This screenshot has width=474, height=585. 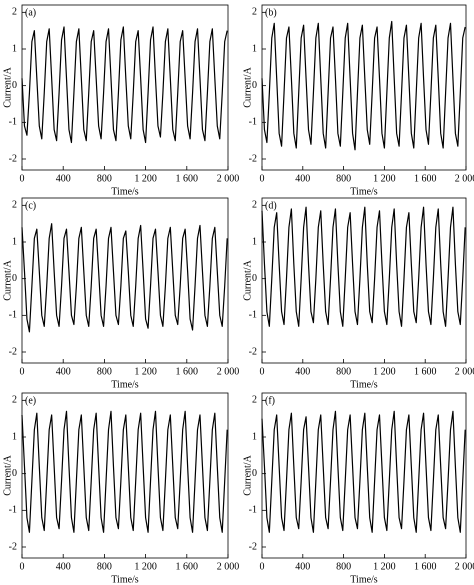 What do you see at coordinates (30, 12) in the screenshot?
I see `panel-label: (a)` at bounding box center [30, 12].